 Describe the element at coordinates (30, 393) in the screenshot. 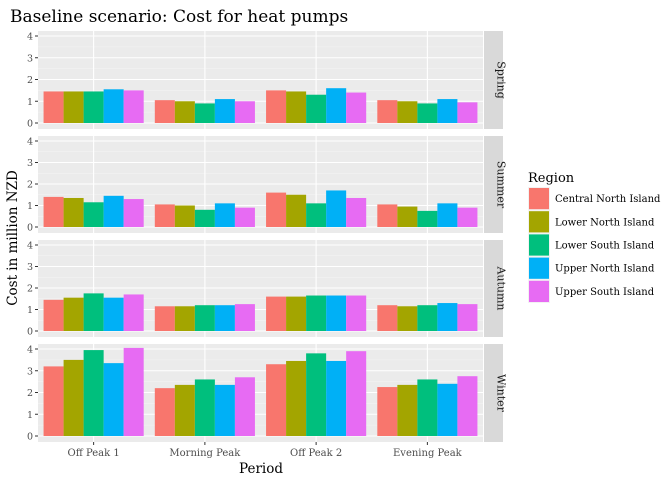

I see `y-tick-label: 2` at that location.